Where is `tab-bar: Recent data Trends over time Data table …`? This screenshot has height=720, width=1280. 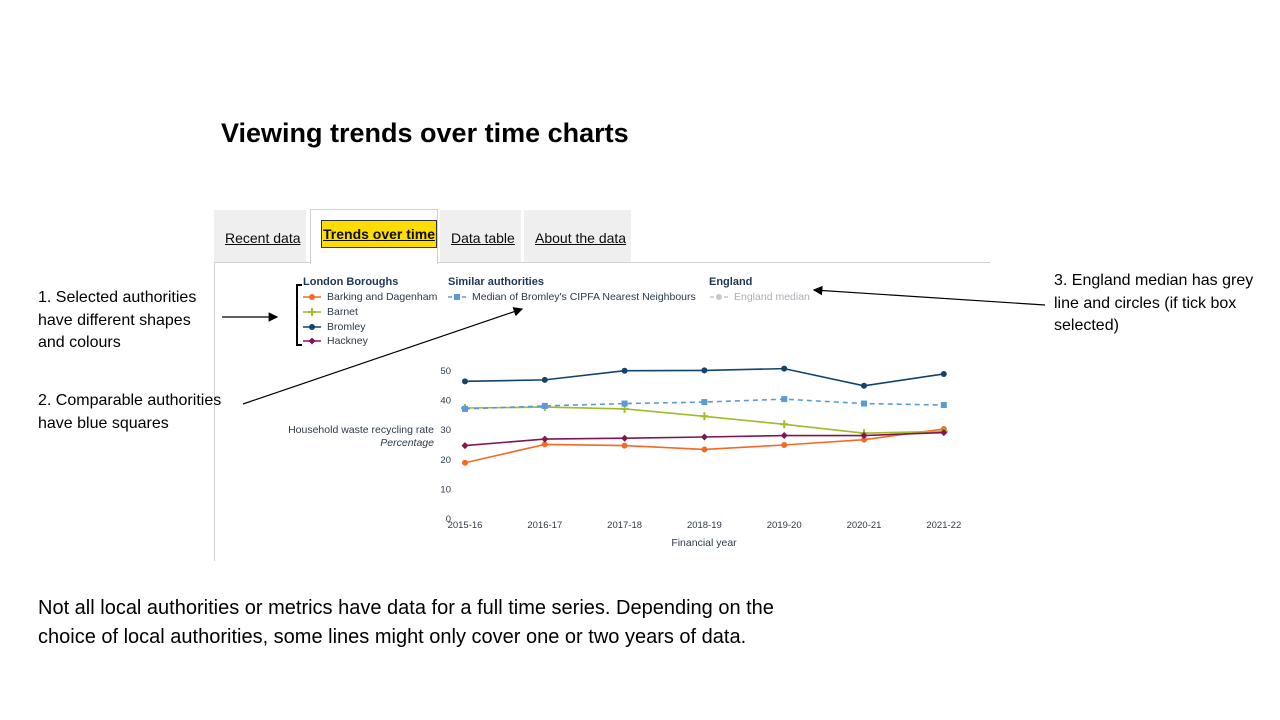
tab-bar: Recent data Trends over time Data table … is located at coordinates (602, 236).